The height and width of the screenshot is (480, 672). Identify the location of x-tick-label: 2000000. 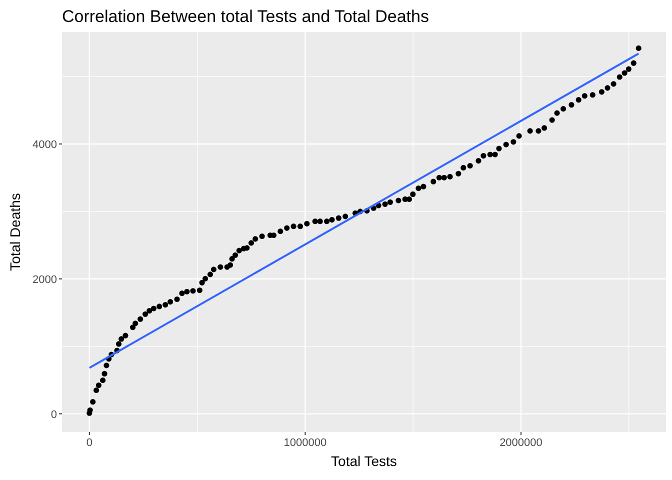
(521, 443).